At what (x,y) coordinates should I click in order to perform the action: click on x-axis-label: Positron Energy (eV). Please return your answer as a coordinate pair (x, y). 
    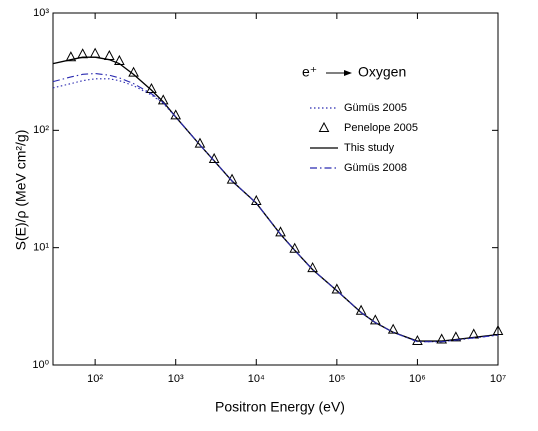
    Looking at the image, I should click on (280, 407).